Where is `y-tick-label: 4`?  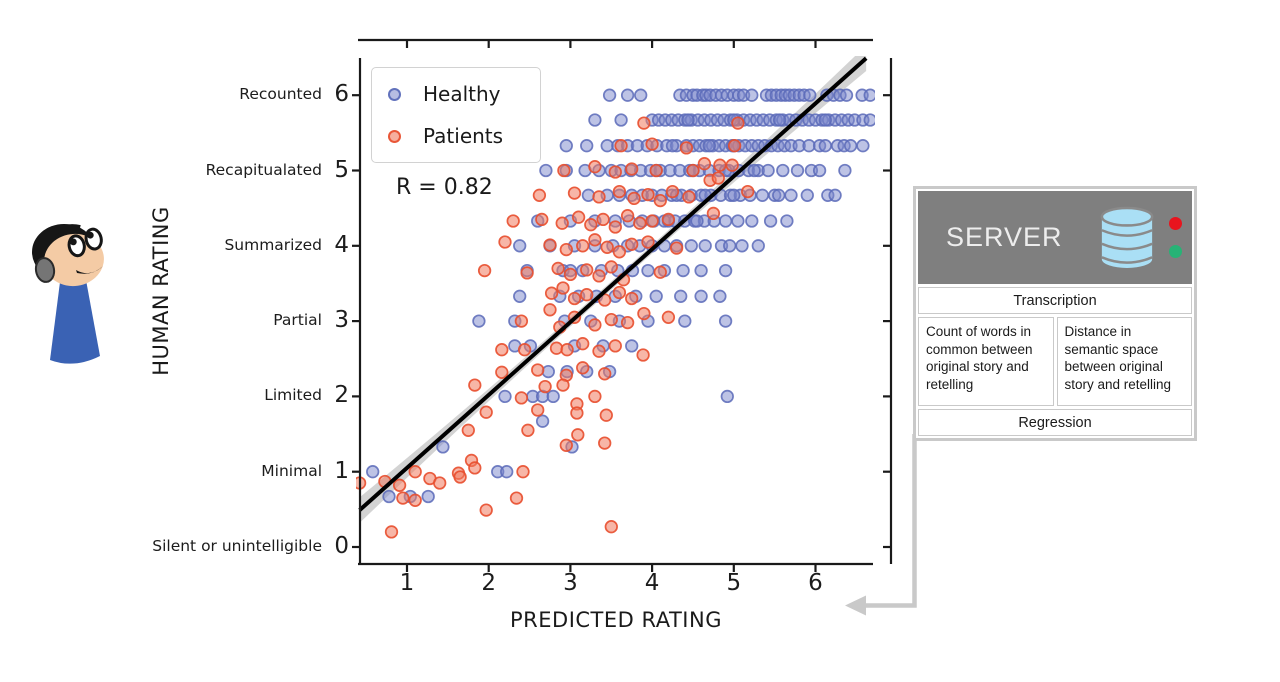 y-tick-label: 4 is located at coordinates (341, 244).